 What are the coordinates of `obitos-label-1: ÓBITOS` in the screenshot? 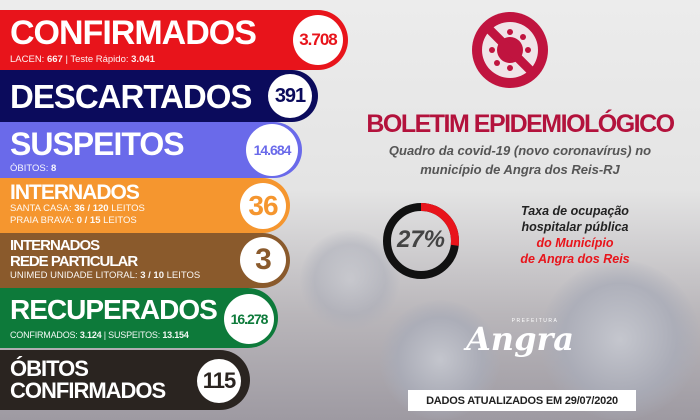 It's located at (49, 368).